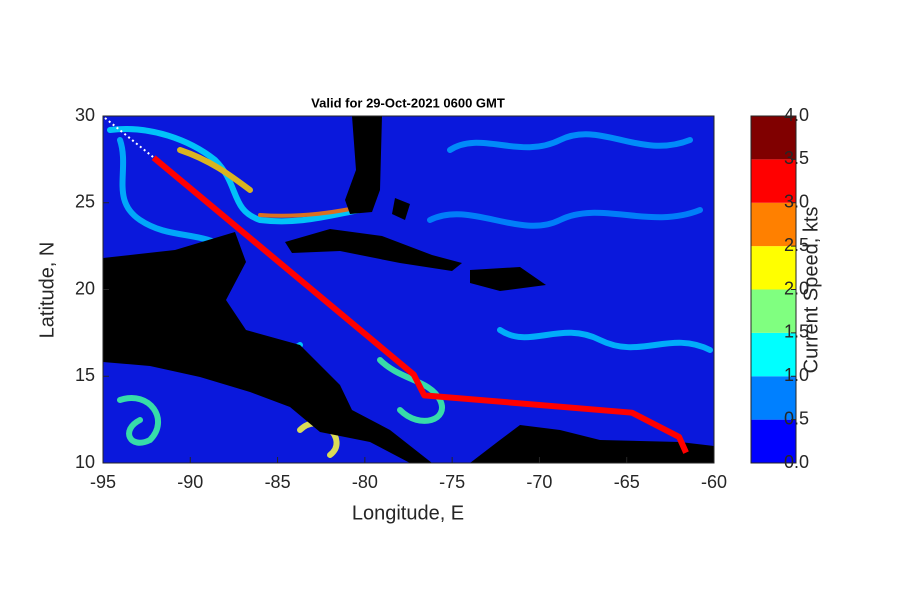 This screenshot has height=600, width=900. What do you see at coordinates (796, 332) in the screenshot?
I see `colorbar-tick-label: 1.5` at bounding box center [796, 332].